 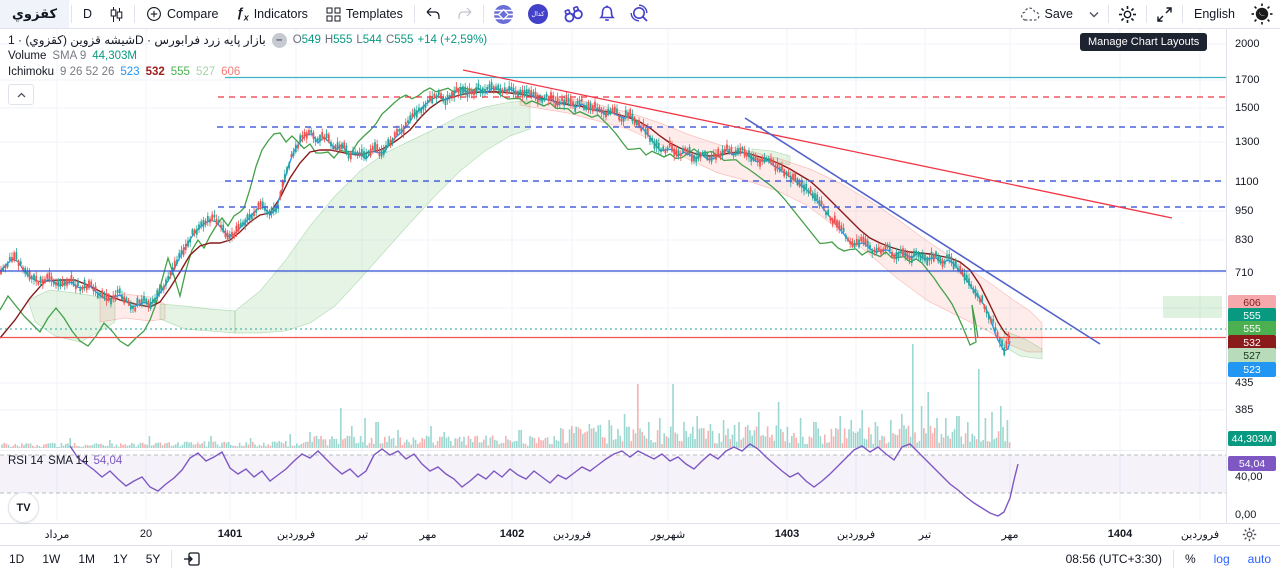 What do you see at coordinates (1244, 240) in the screenshot?
I see `price-tick: 830` at bounding box center [1244, 240].